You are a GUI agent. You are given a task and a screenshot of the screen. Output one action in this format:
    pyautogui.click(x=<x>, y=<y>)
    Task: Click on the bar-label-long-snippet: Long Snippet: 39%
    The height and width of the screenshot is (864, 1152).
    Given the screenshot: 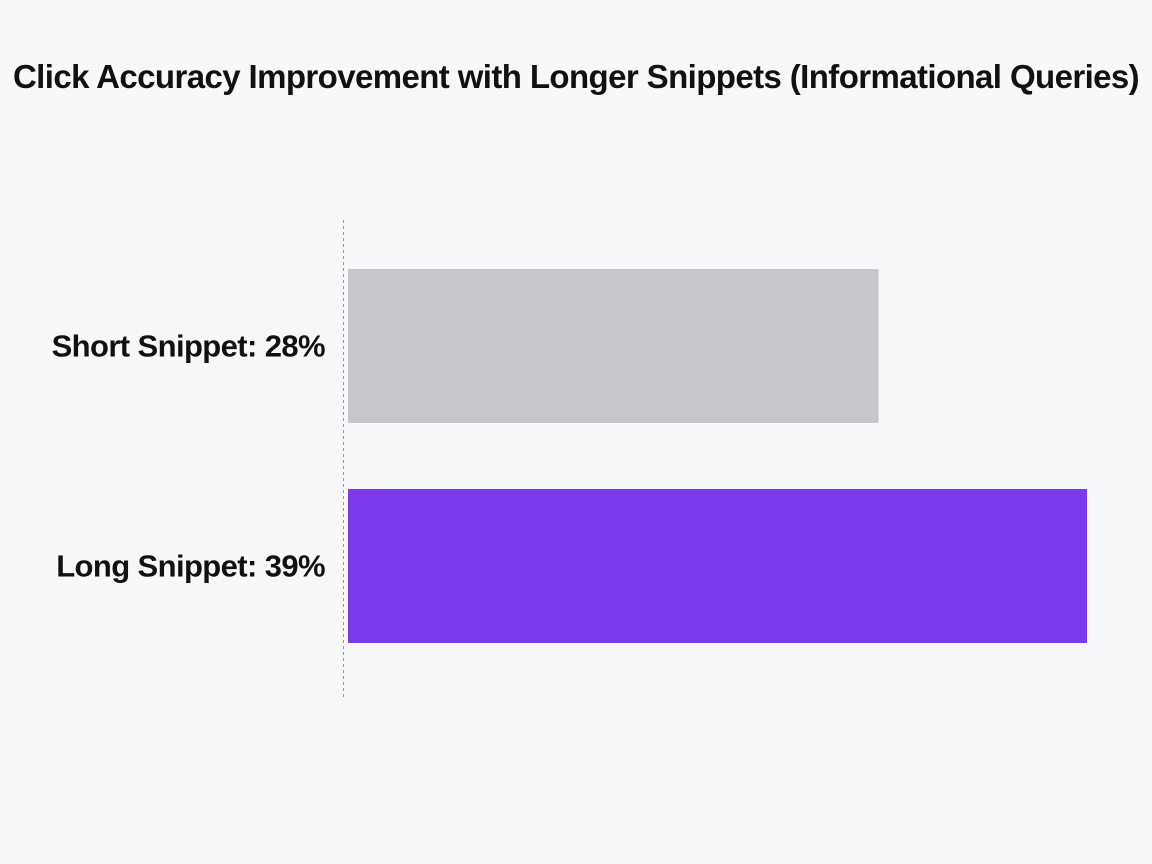 What is the action you would take?
    pyautogui.click(x=190, y=566)
    